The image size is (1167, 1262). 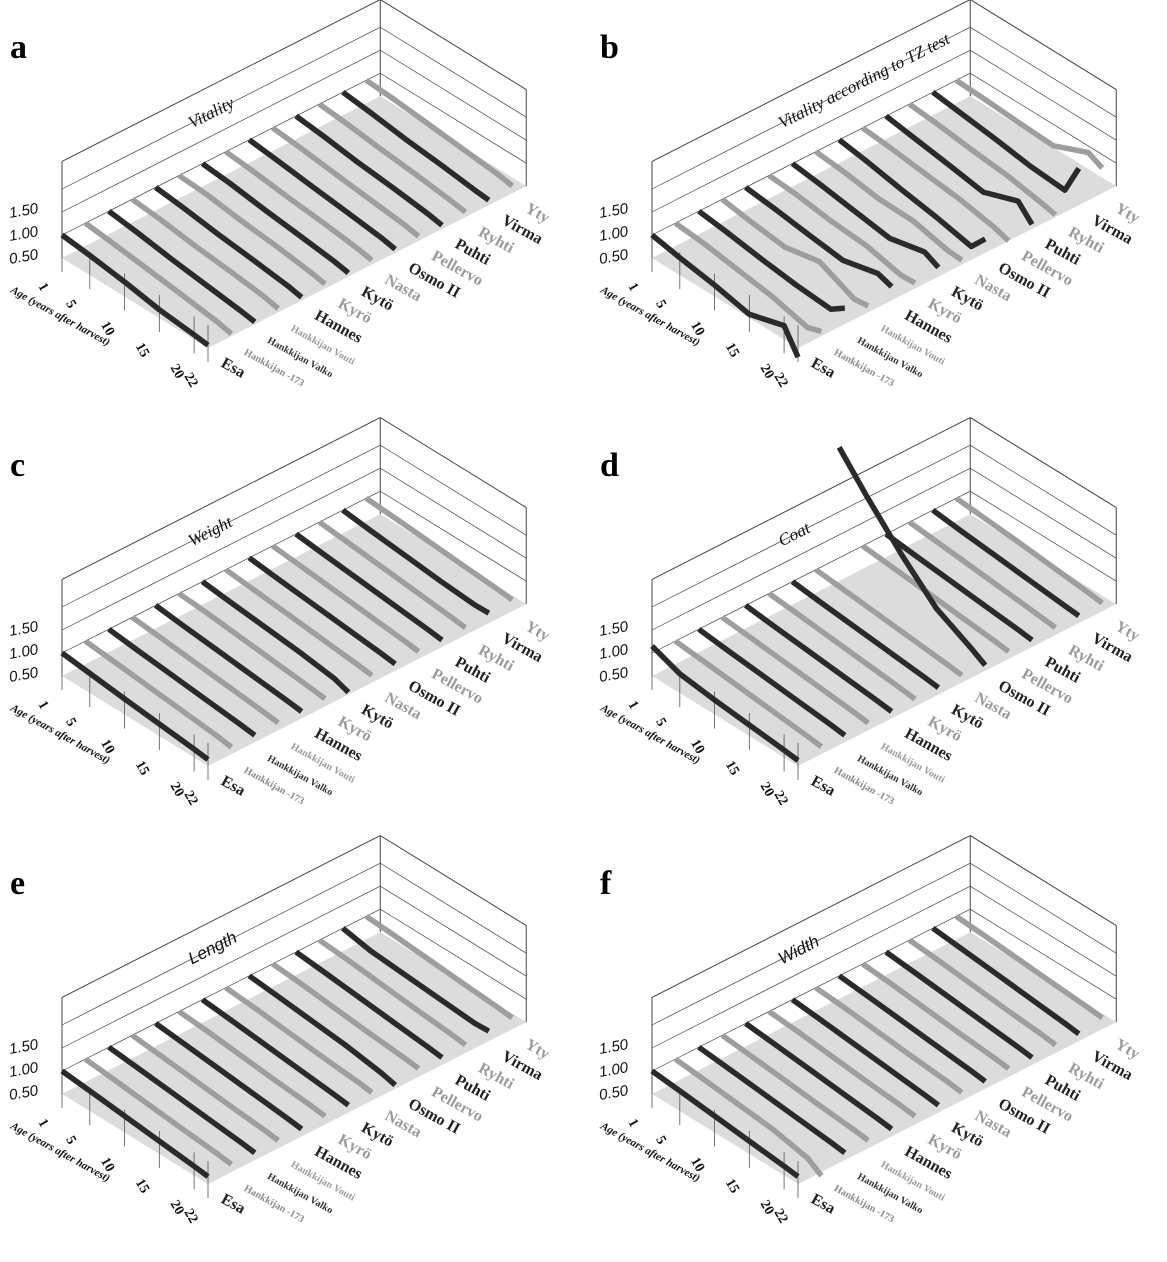 What do you see at coordinates (18, 47) in the screenshot?
I see `panel-letter: a` at bounding box center [18, 47].